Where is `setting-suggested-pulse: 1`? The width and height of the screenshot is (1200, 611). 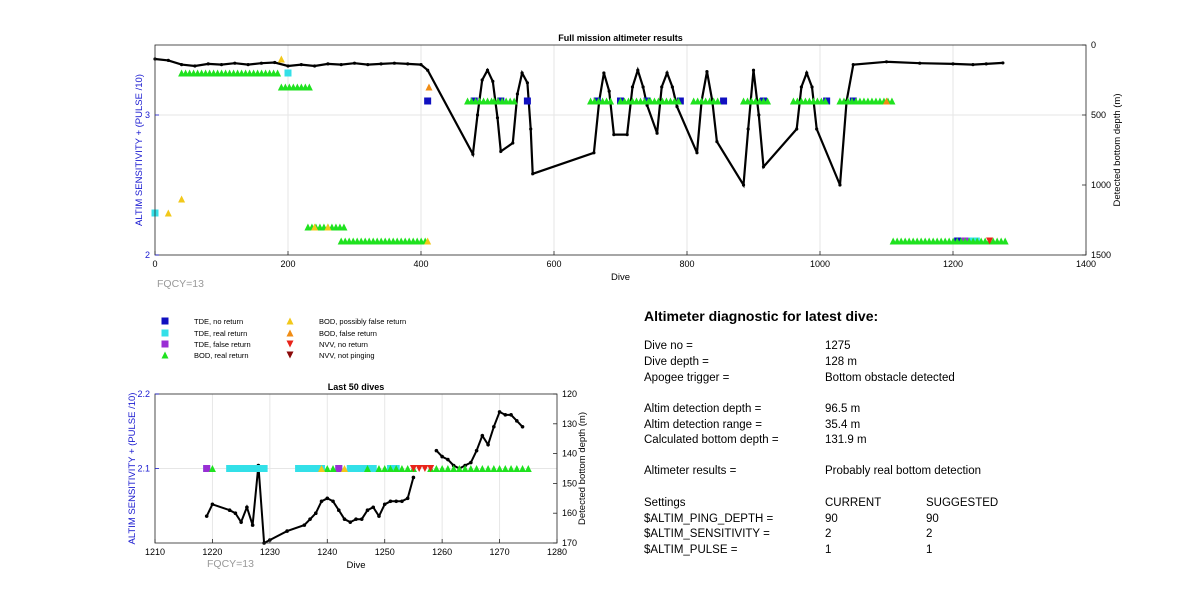
setting-suggested-pulse: 1 is located at coordinates (929, 550).